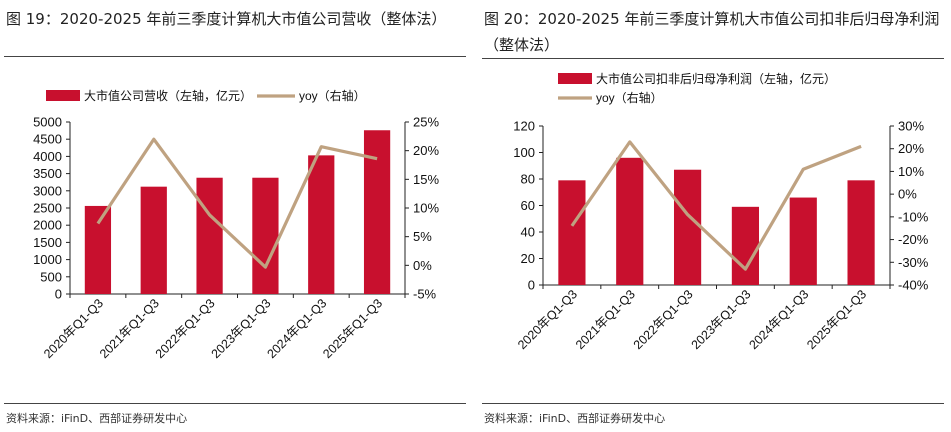  I want to click on legend-label-bar: 大市值公司营收（左轴，亿元）, so click(168, 95).